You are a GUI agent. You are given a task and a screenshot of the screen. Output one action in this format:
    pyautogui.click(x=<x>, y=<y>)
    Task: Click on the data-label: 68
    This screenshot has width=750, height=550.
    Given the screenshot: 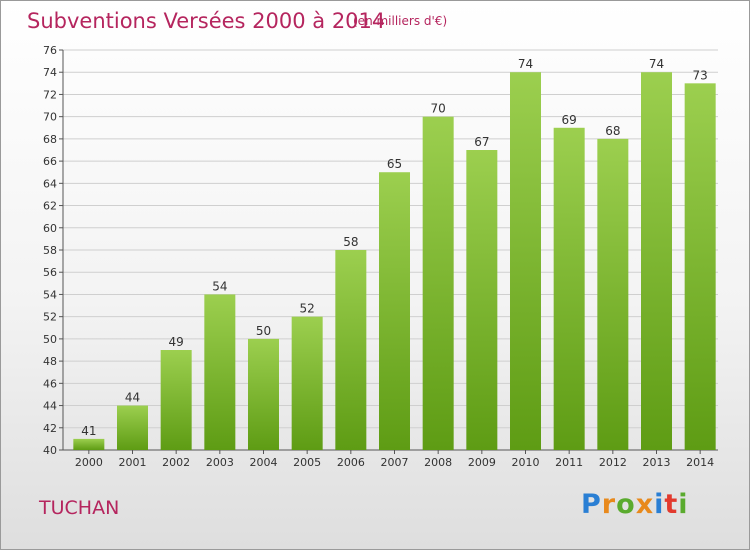 What is the action you would take?
    pyautogui.click(x=612, y=131)
    